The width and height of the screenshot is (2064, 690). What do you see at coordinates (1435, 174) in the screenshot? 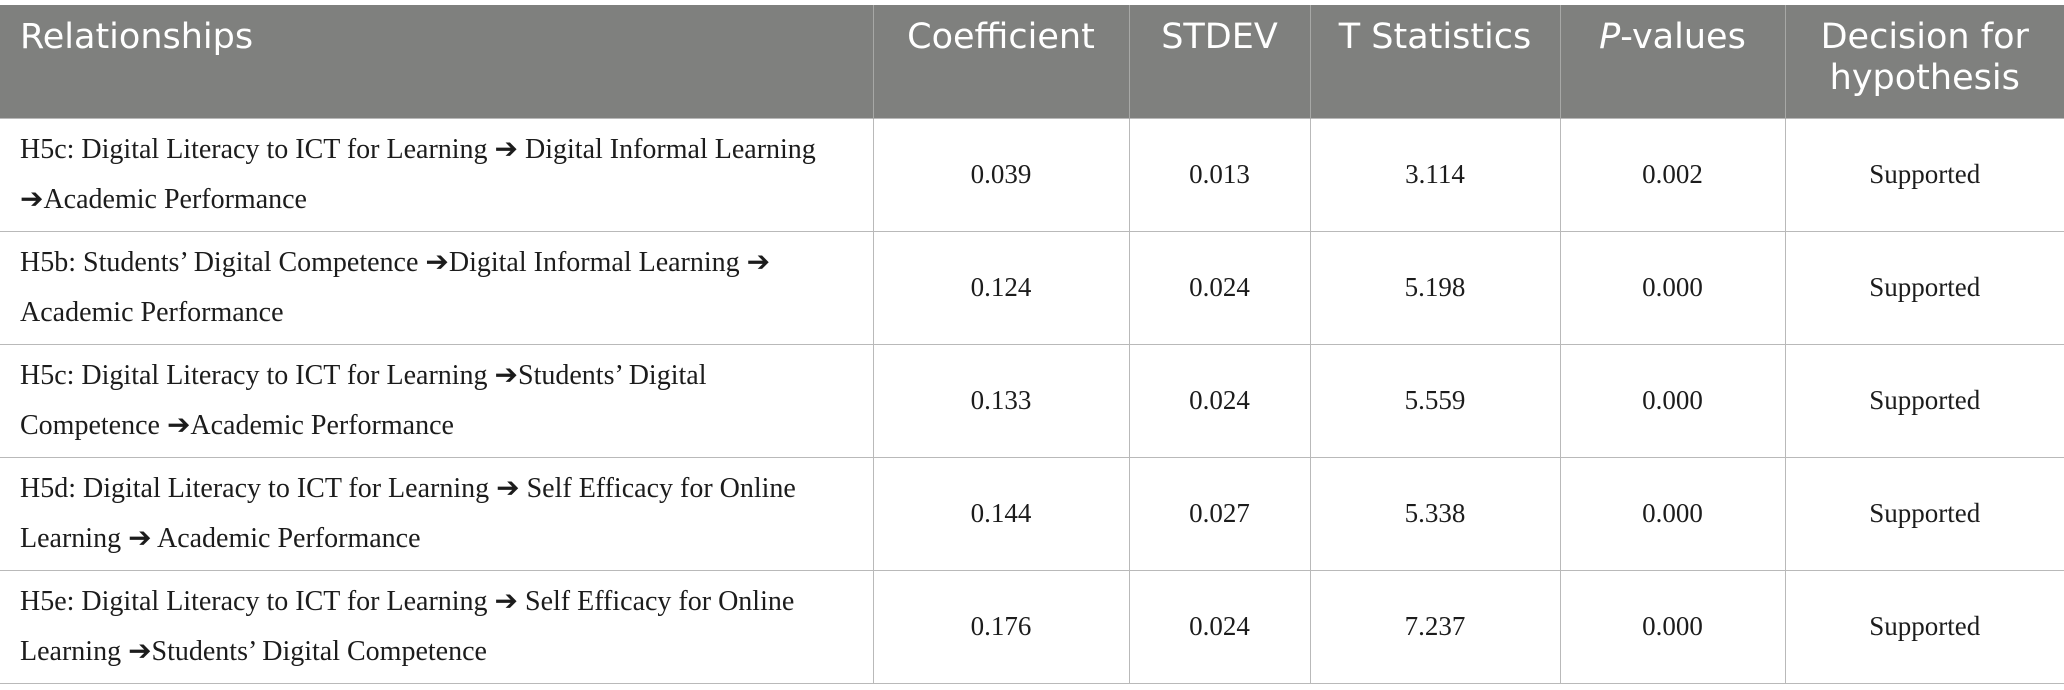
I see `cell-t-statistics: 3.114` at bounding box center [1435, 174].